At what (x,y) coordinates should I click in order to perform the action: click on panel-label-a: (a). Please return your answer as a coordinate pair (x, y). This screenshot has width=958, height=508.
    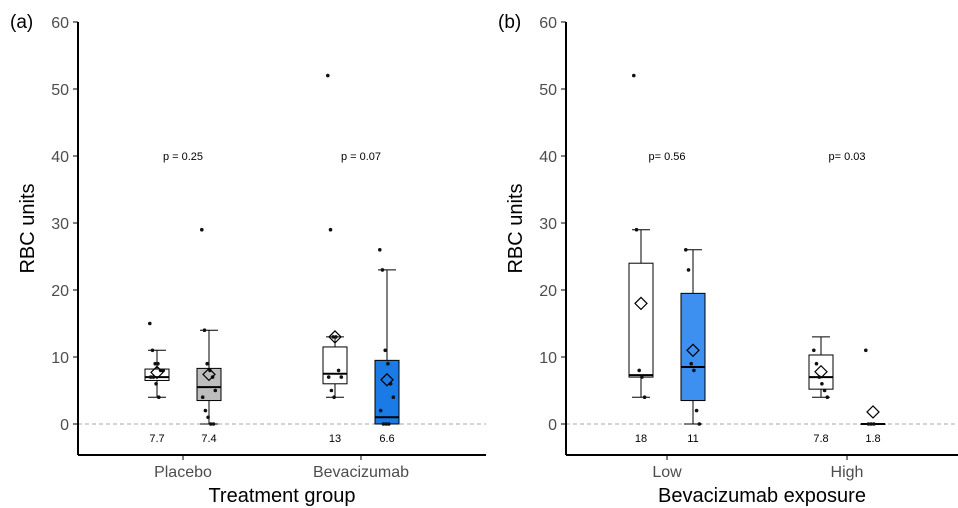
    Looking at the image, I should click on (22, 22).